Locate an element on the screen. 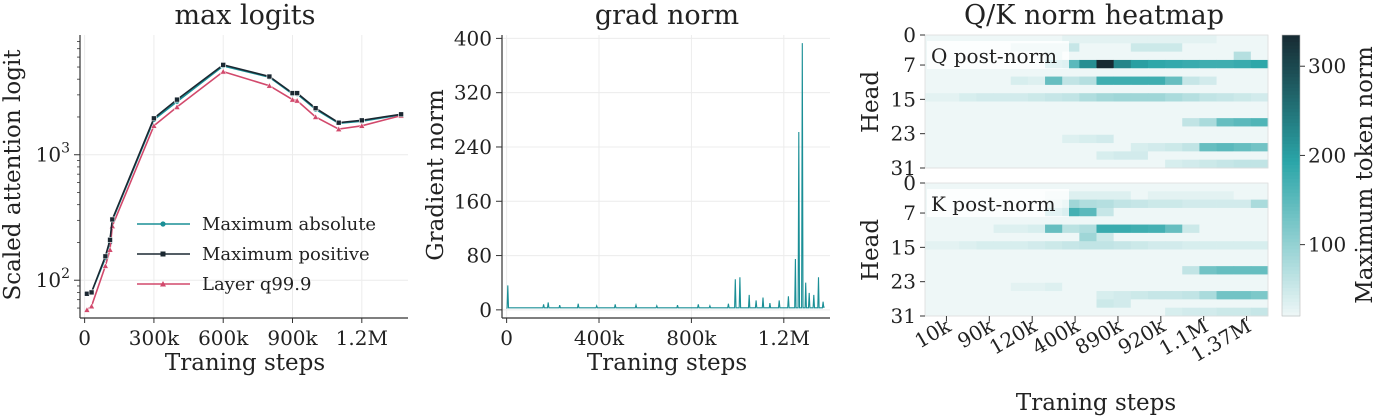 Image resolution: width=1377 pixels, height=417 pixels. max-logits-title: max logits is located at coordinates (244, 15).